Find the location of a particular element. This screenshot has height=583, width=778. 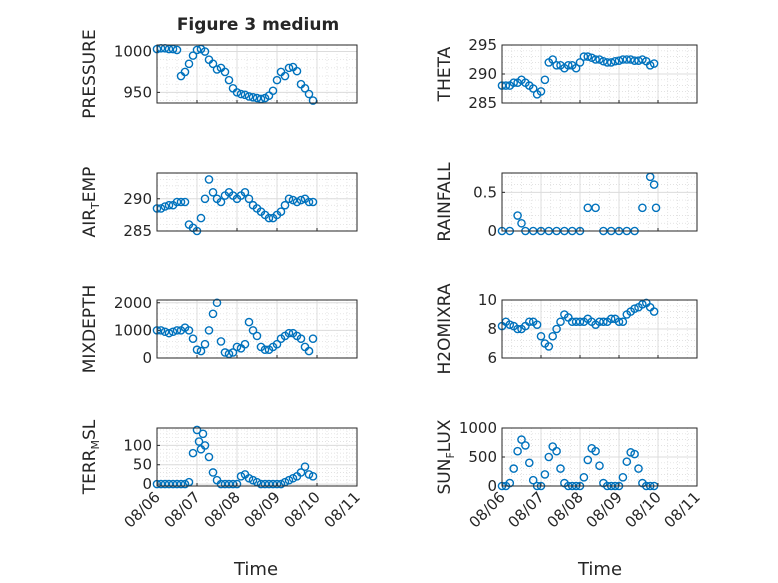

y-tick-label: 285 is located at coordinates (137, 231).